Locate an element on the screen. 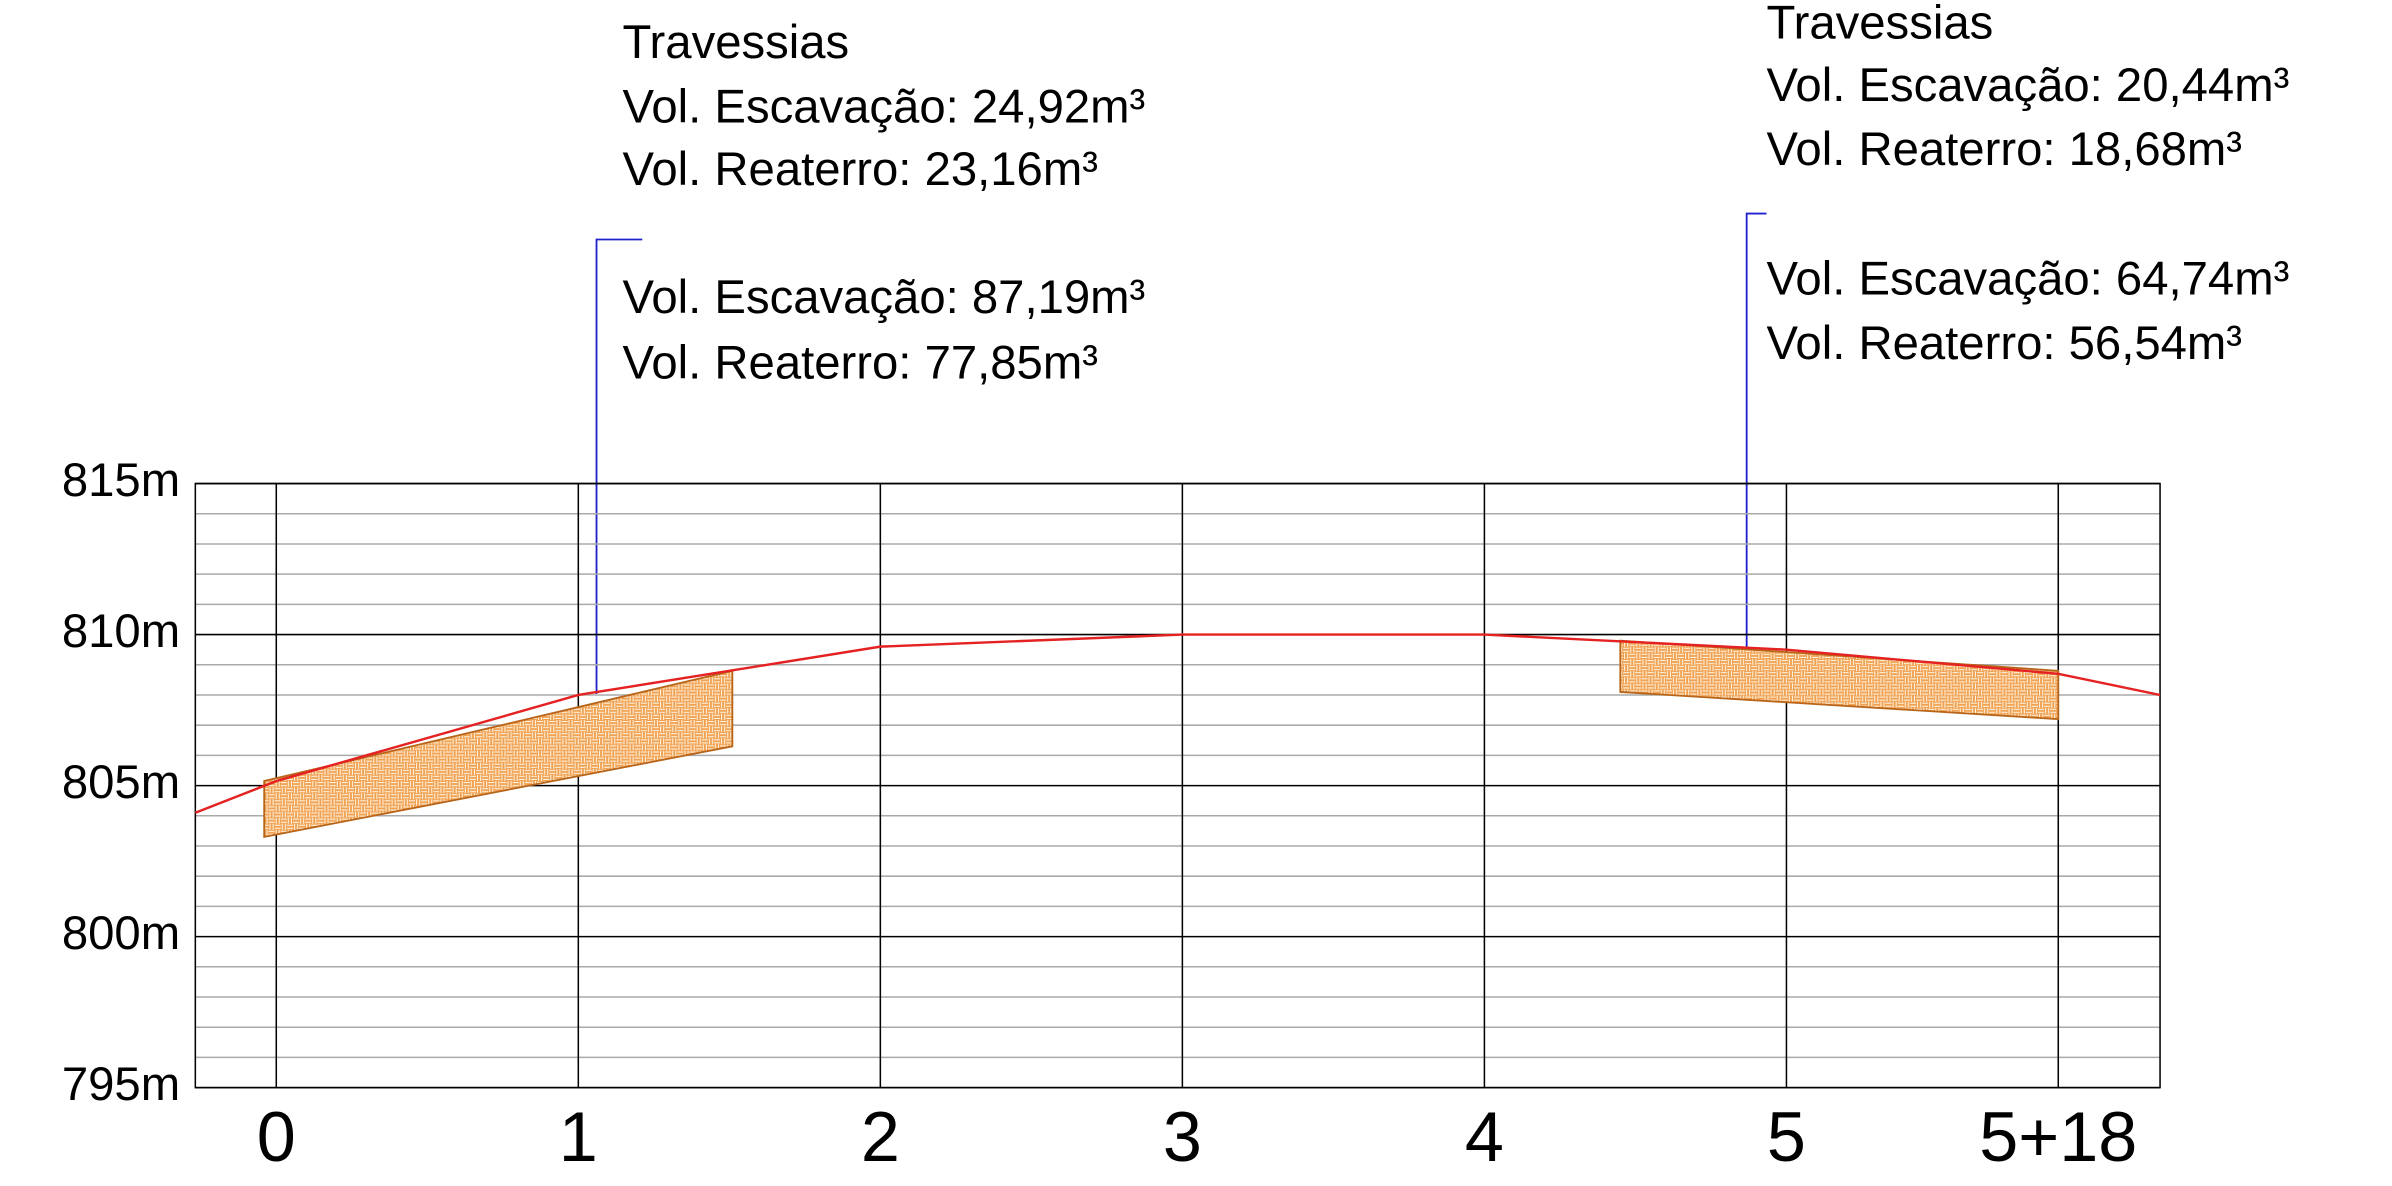 The height and width of the screenshot is (1186, 2392). x-tick-label: 5 is located at coordinates (1786, 1136).